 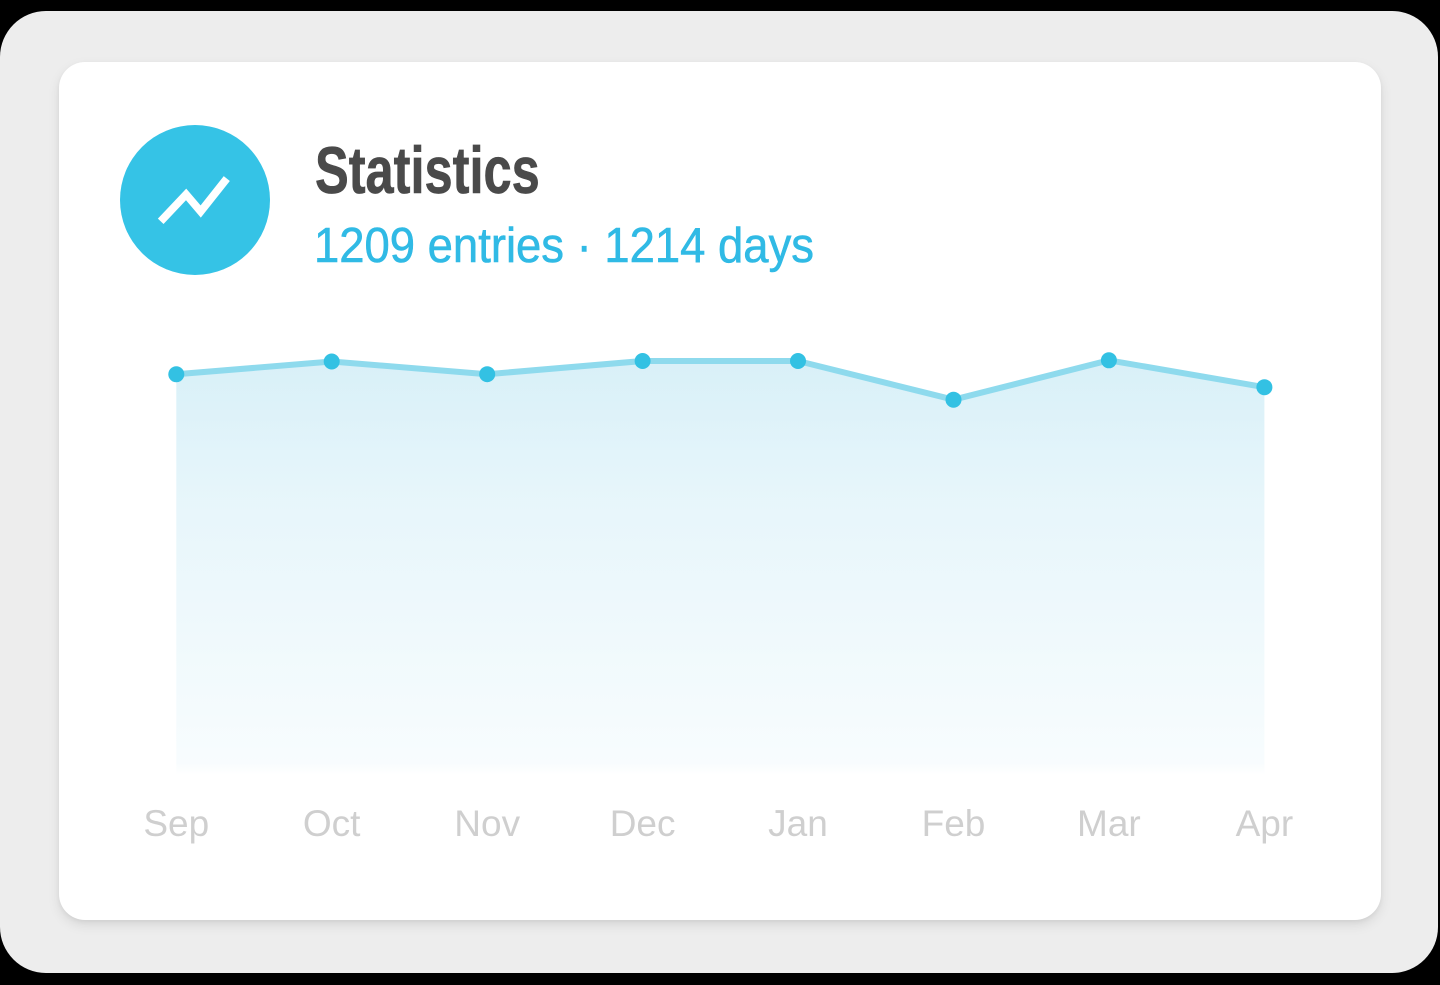 What do you see at coordinates (176, 823) in the screenshot?
I see `svg-text: Sep` at bounding box center [176, 823].